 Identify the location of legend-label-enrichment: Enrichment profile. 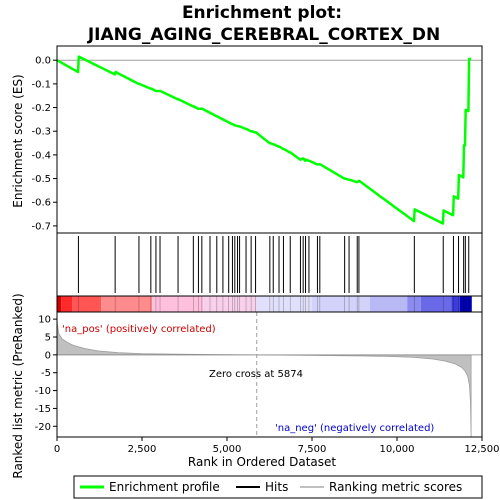
(164, 487).